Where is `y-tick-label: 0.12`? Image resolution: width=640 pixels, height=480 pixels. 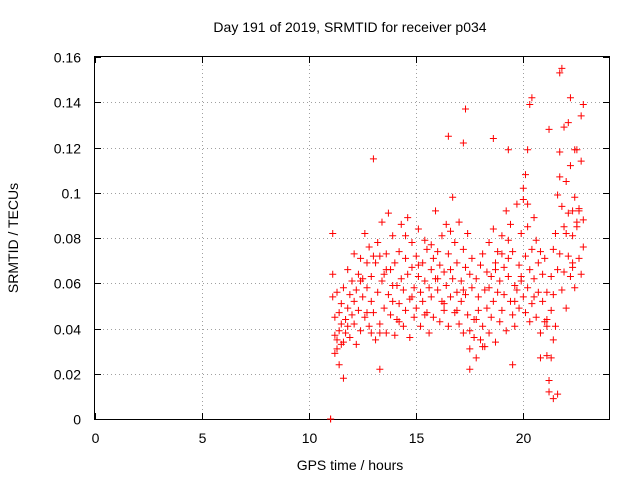 y-tick-label: 0.12 is located at coordinates (67, 149).